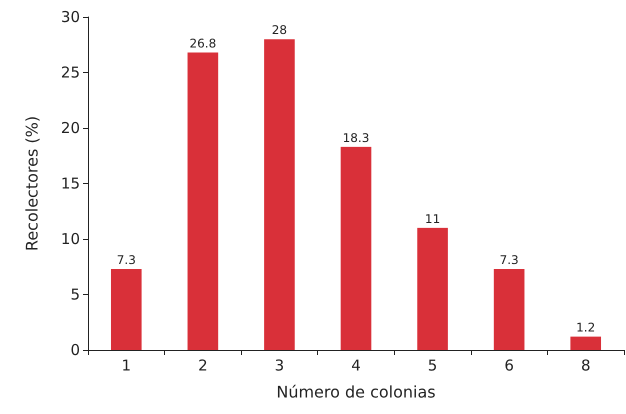  I want to click on data-label: 26.8, so click(203, 43).